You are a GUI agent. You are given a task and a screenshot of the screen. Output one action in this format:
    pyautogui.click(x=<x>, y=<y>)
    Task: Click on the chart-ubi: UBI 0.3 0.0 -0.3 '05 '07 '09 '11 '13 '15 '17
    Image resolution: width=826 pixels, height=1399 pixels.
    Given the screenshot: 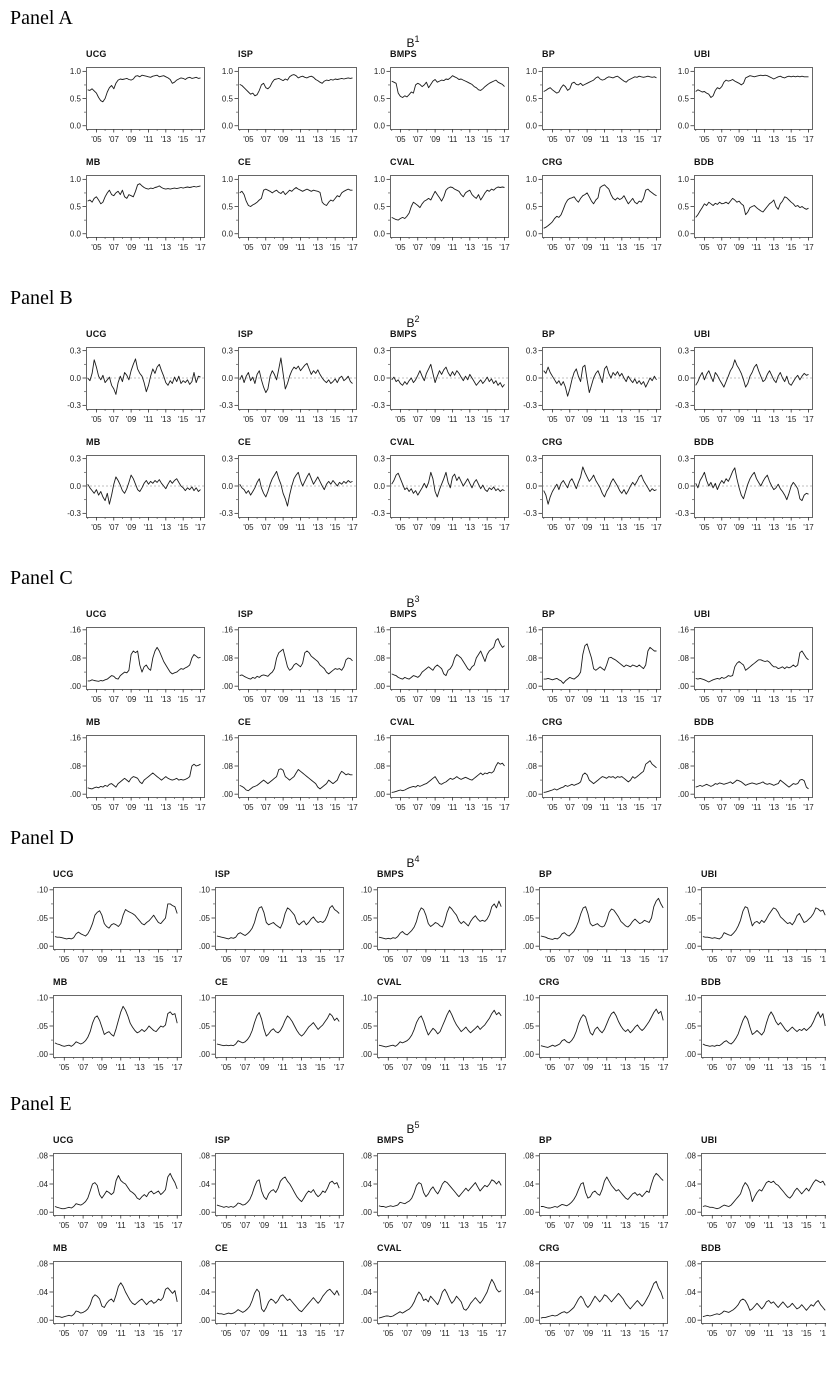 What is the action you would take?
    pyautogui.click(x=740, y=381)
    